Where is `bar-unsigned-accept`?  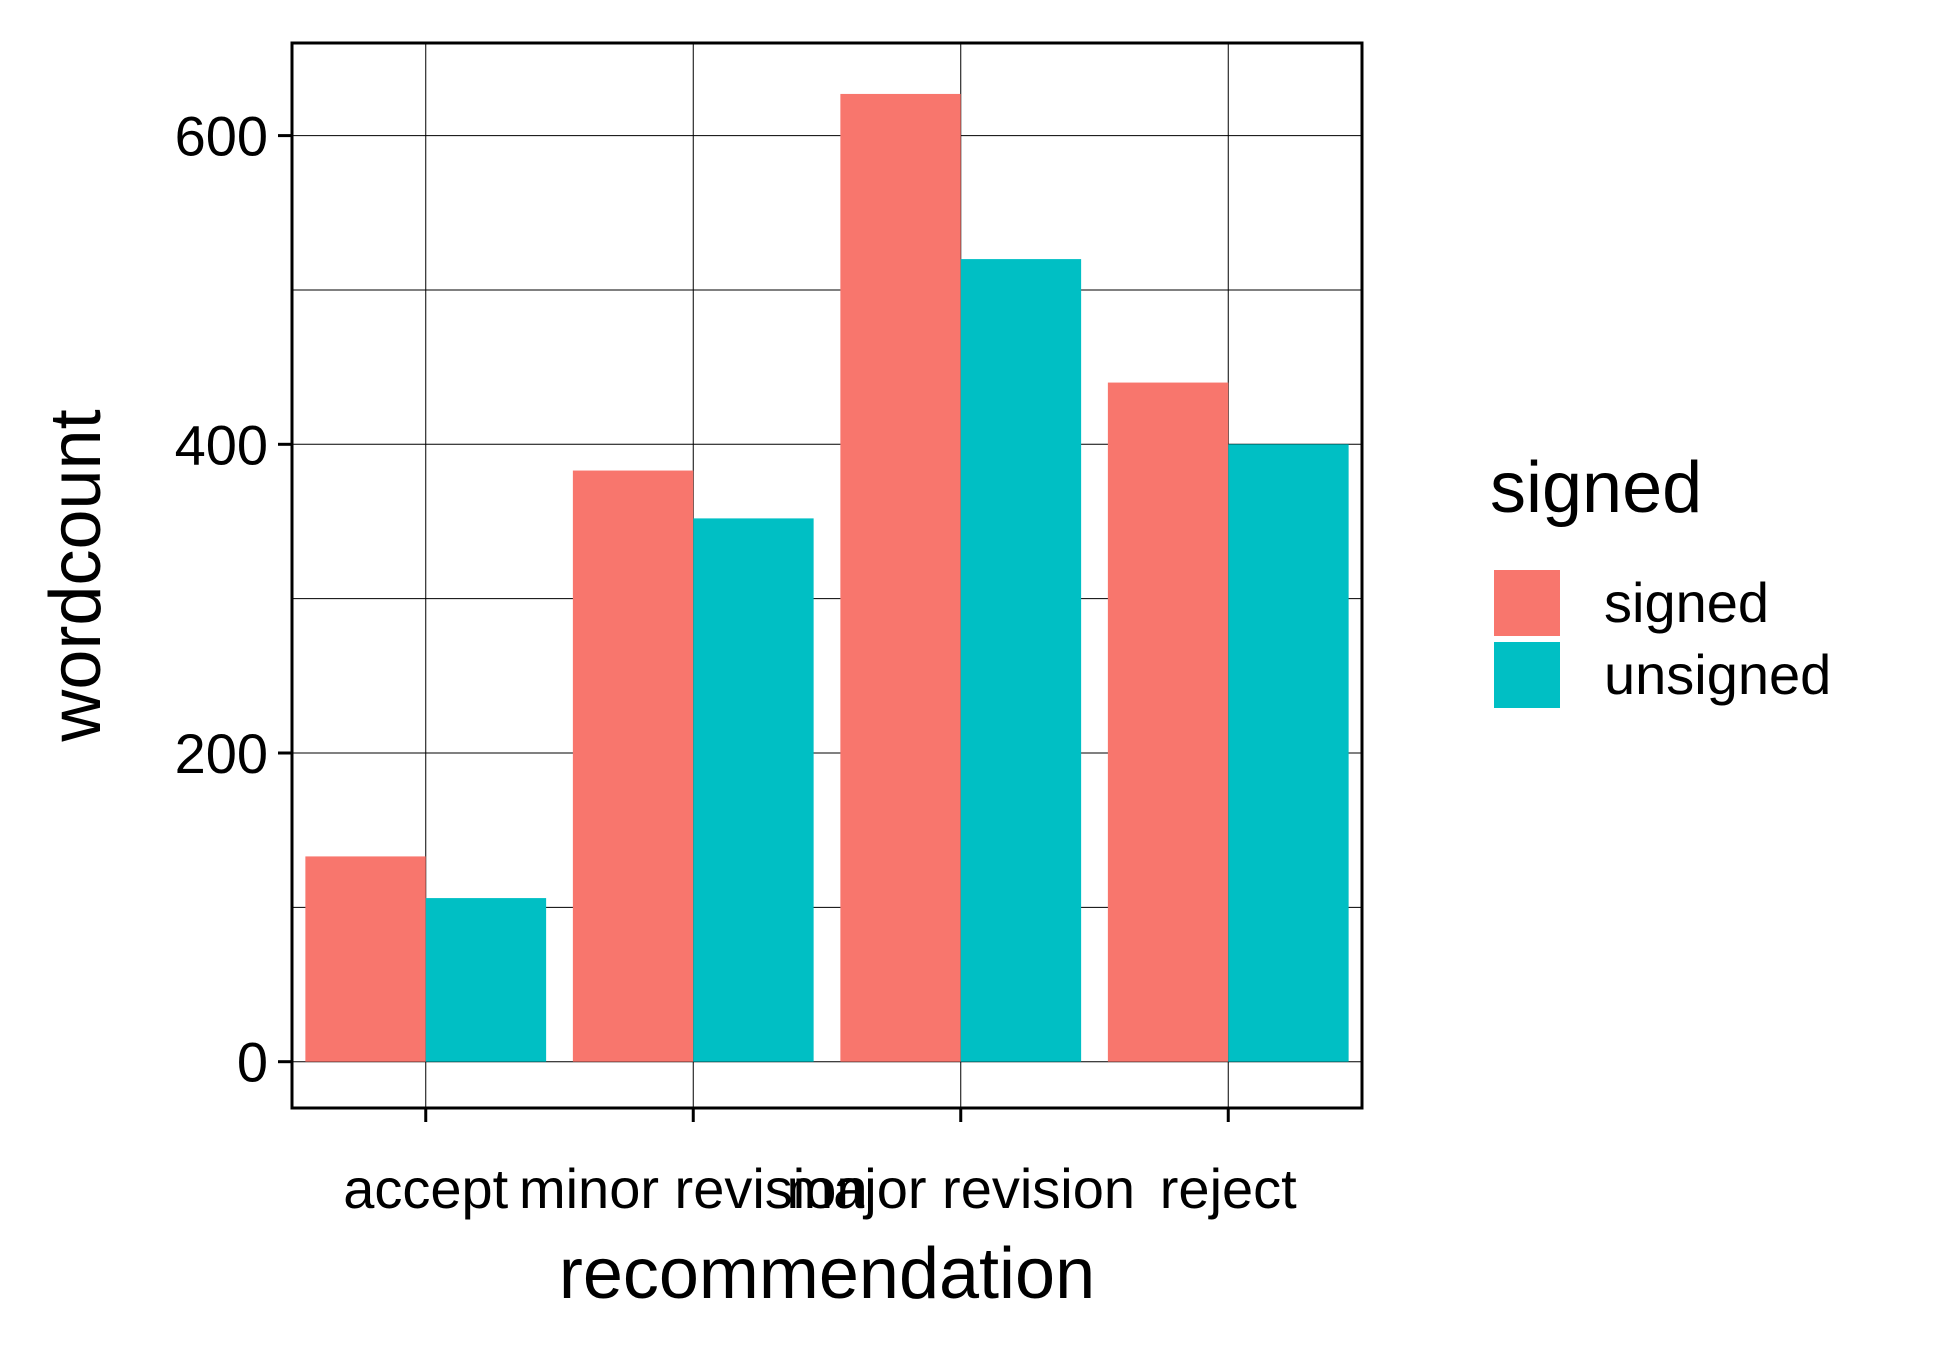 bar-unsigned-accept is located at coordinates (486, 980).